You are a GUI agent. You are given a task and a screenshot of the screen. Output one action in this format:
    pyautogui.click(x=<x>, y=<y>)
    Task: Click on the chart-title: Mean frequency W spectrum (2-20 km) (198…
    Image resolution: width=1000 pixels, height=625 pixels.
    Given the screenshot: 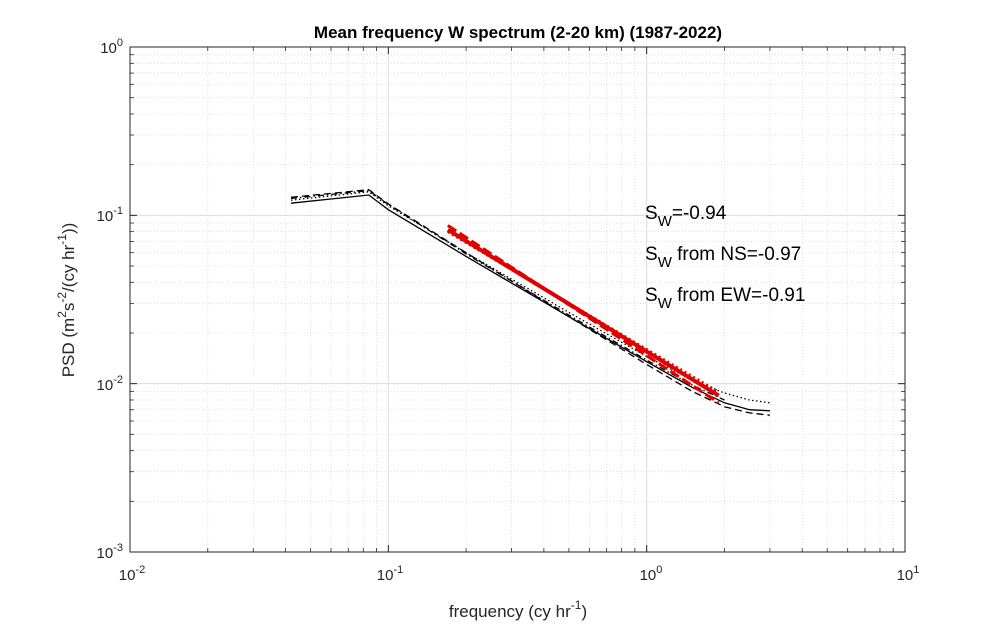 What is the action you would take?
    pyautogui.click(x=518, y=32)
    